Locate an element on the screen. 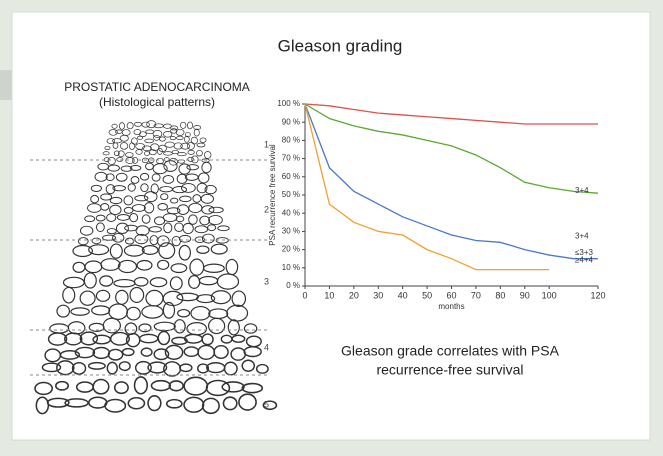  x-tick-label: 70 is located at coordinates (476, 295).